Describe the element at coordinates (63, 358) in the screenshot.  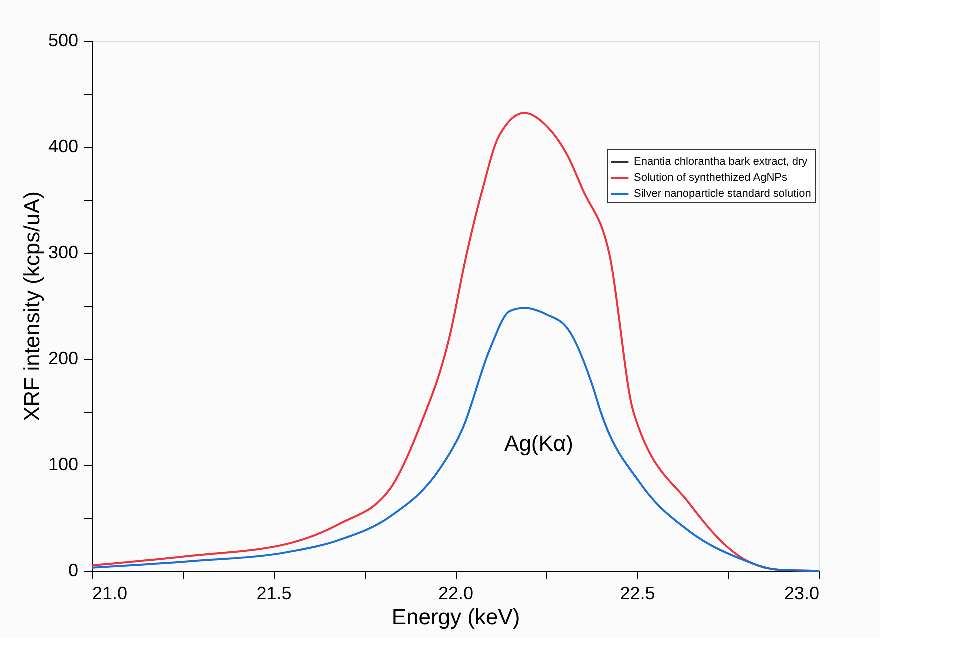
I see `y-tick-label: 200` at that location.